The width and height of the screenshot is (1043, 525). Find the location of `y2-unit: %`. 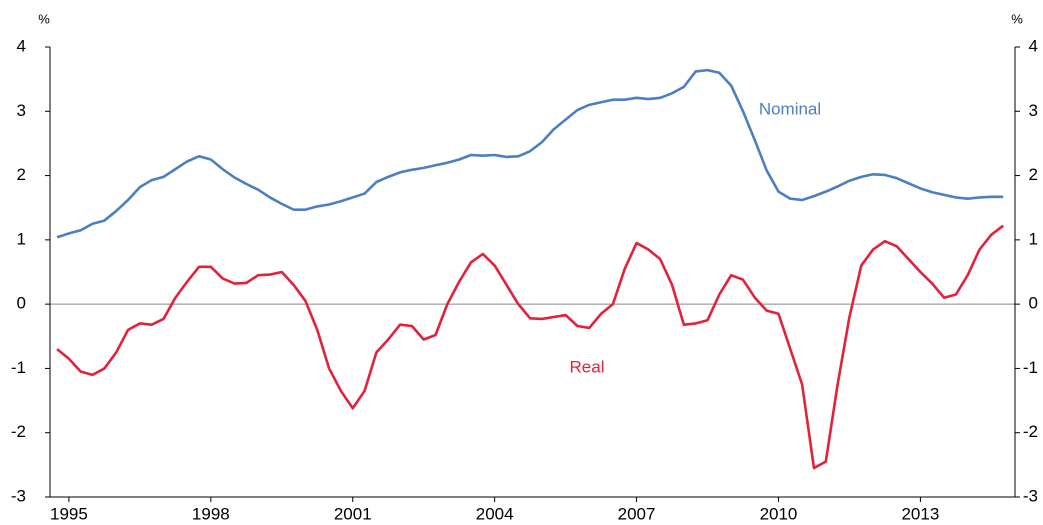

y2-unit: % is located at coordinates (1017, 18).